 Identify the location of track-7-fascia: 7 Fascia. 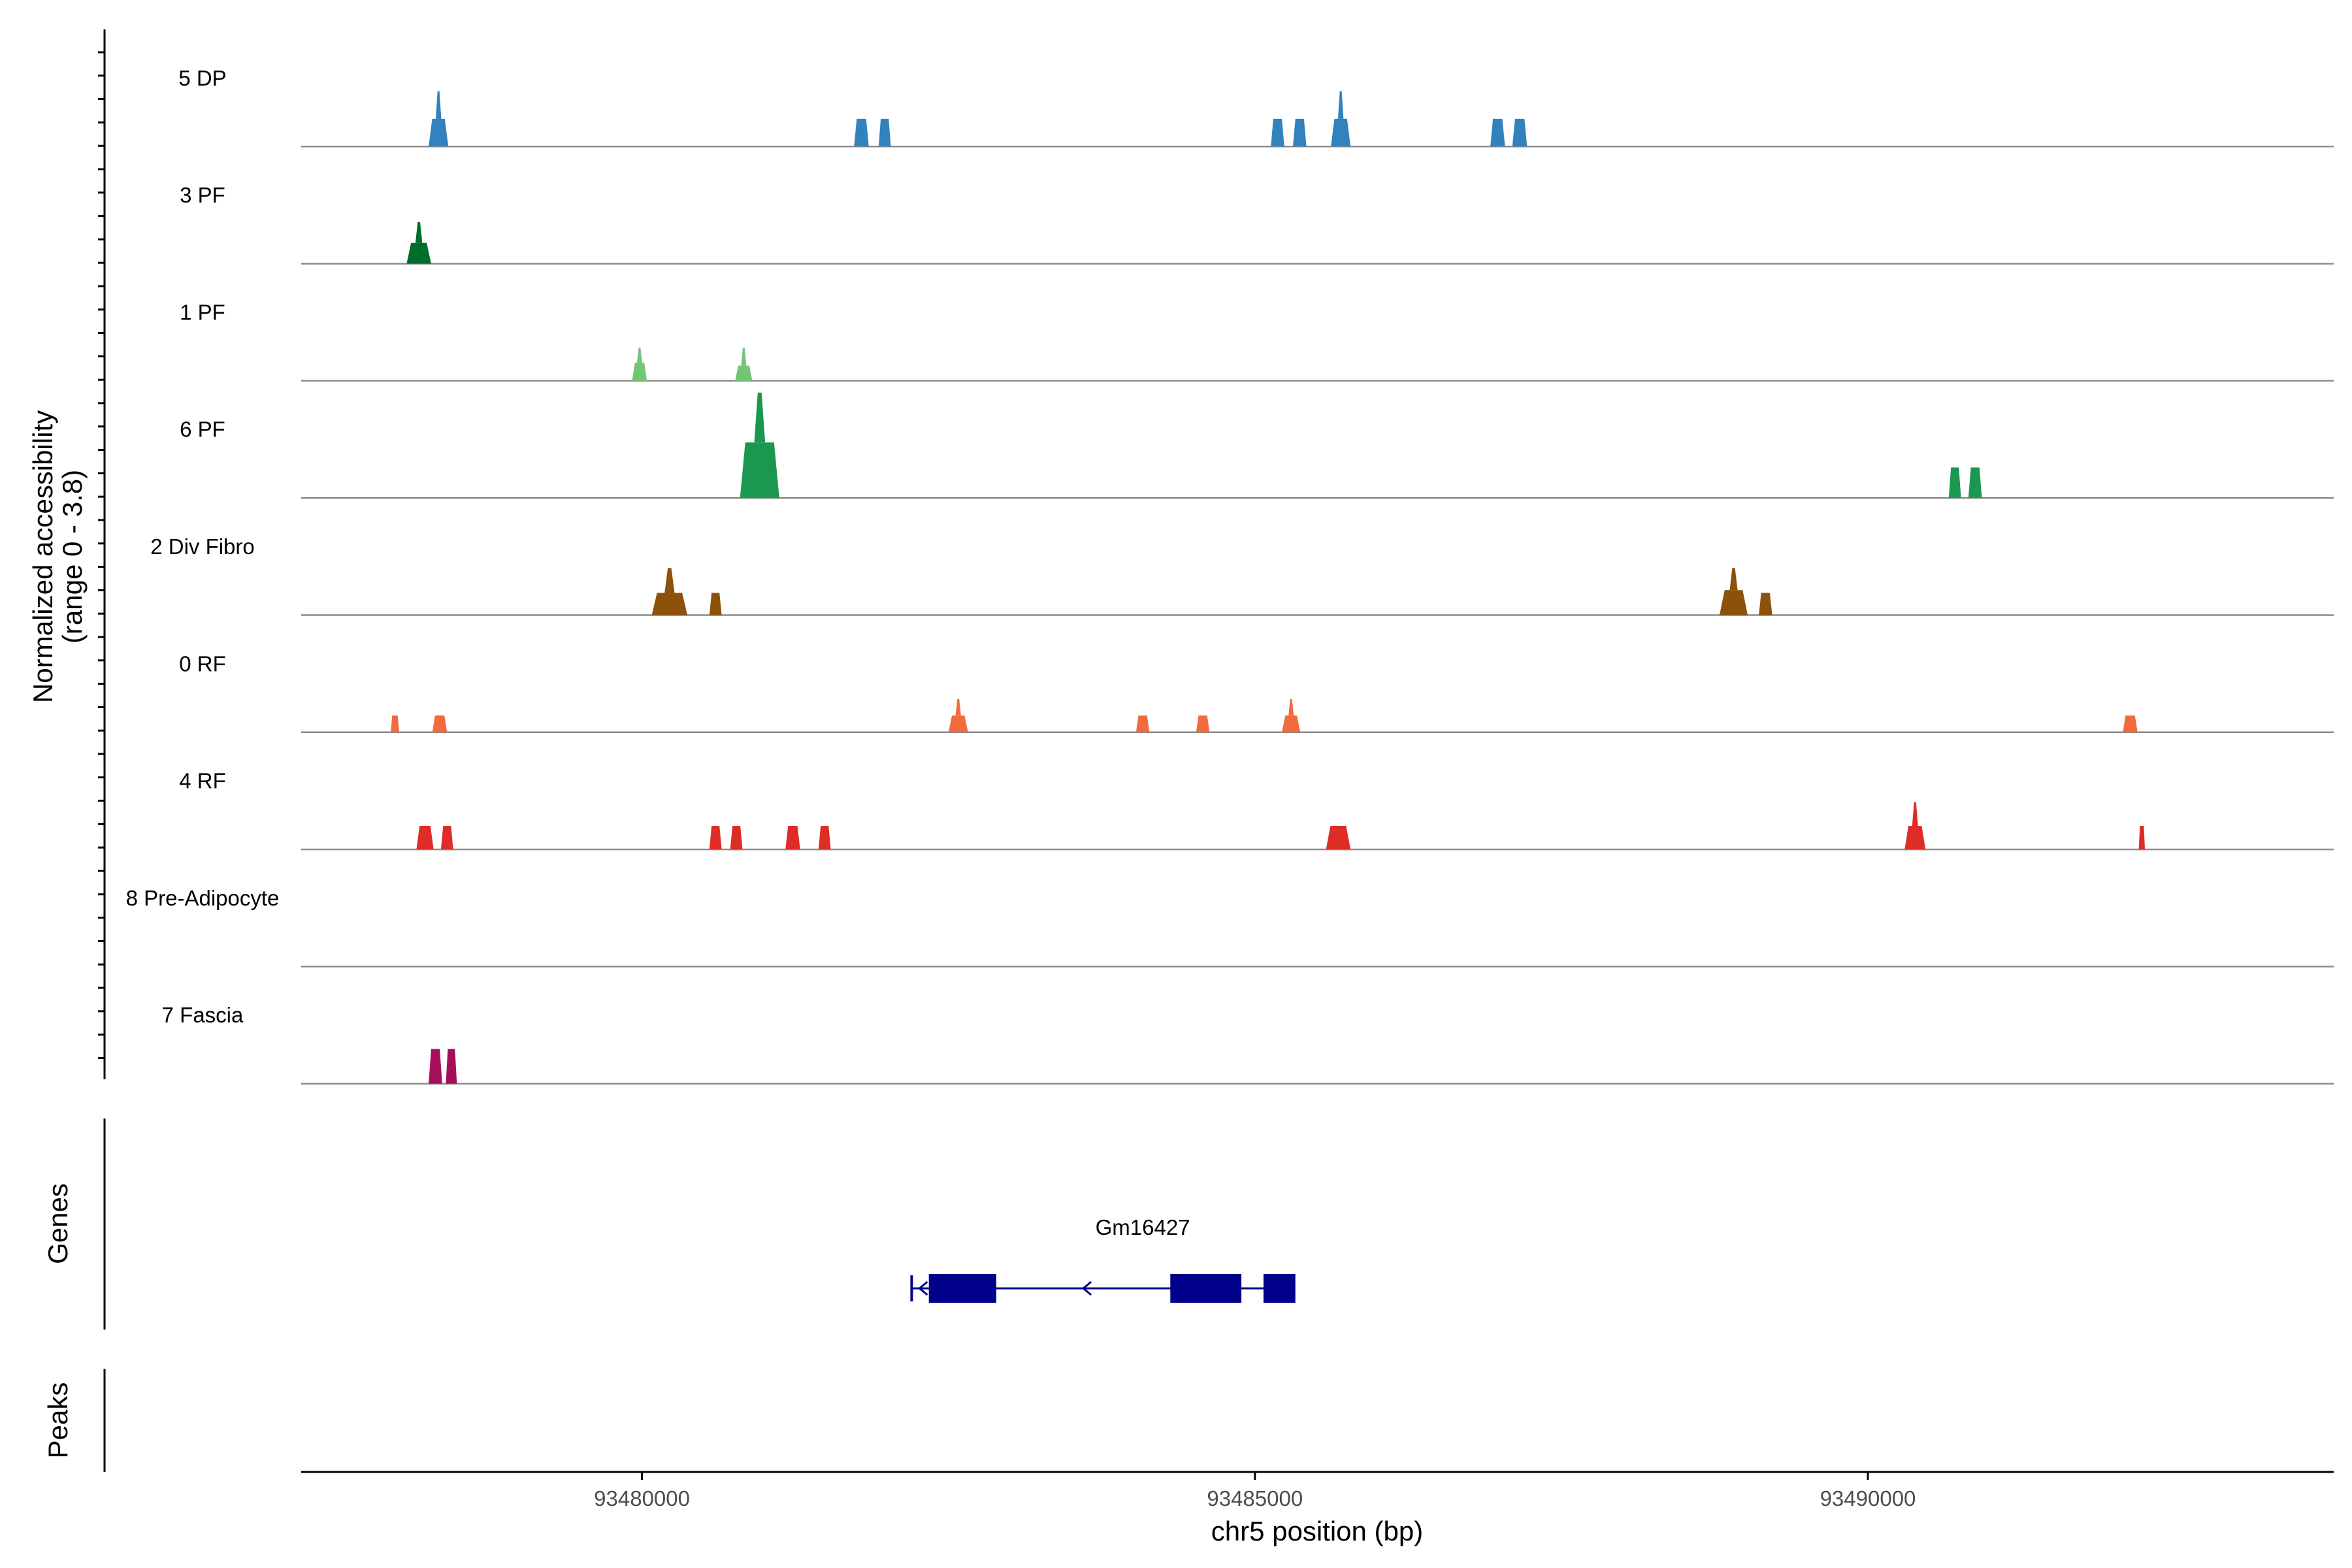
(1248, 1044).